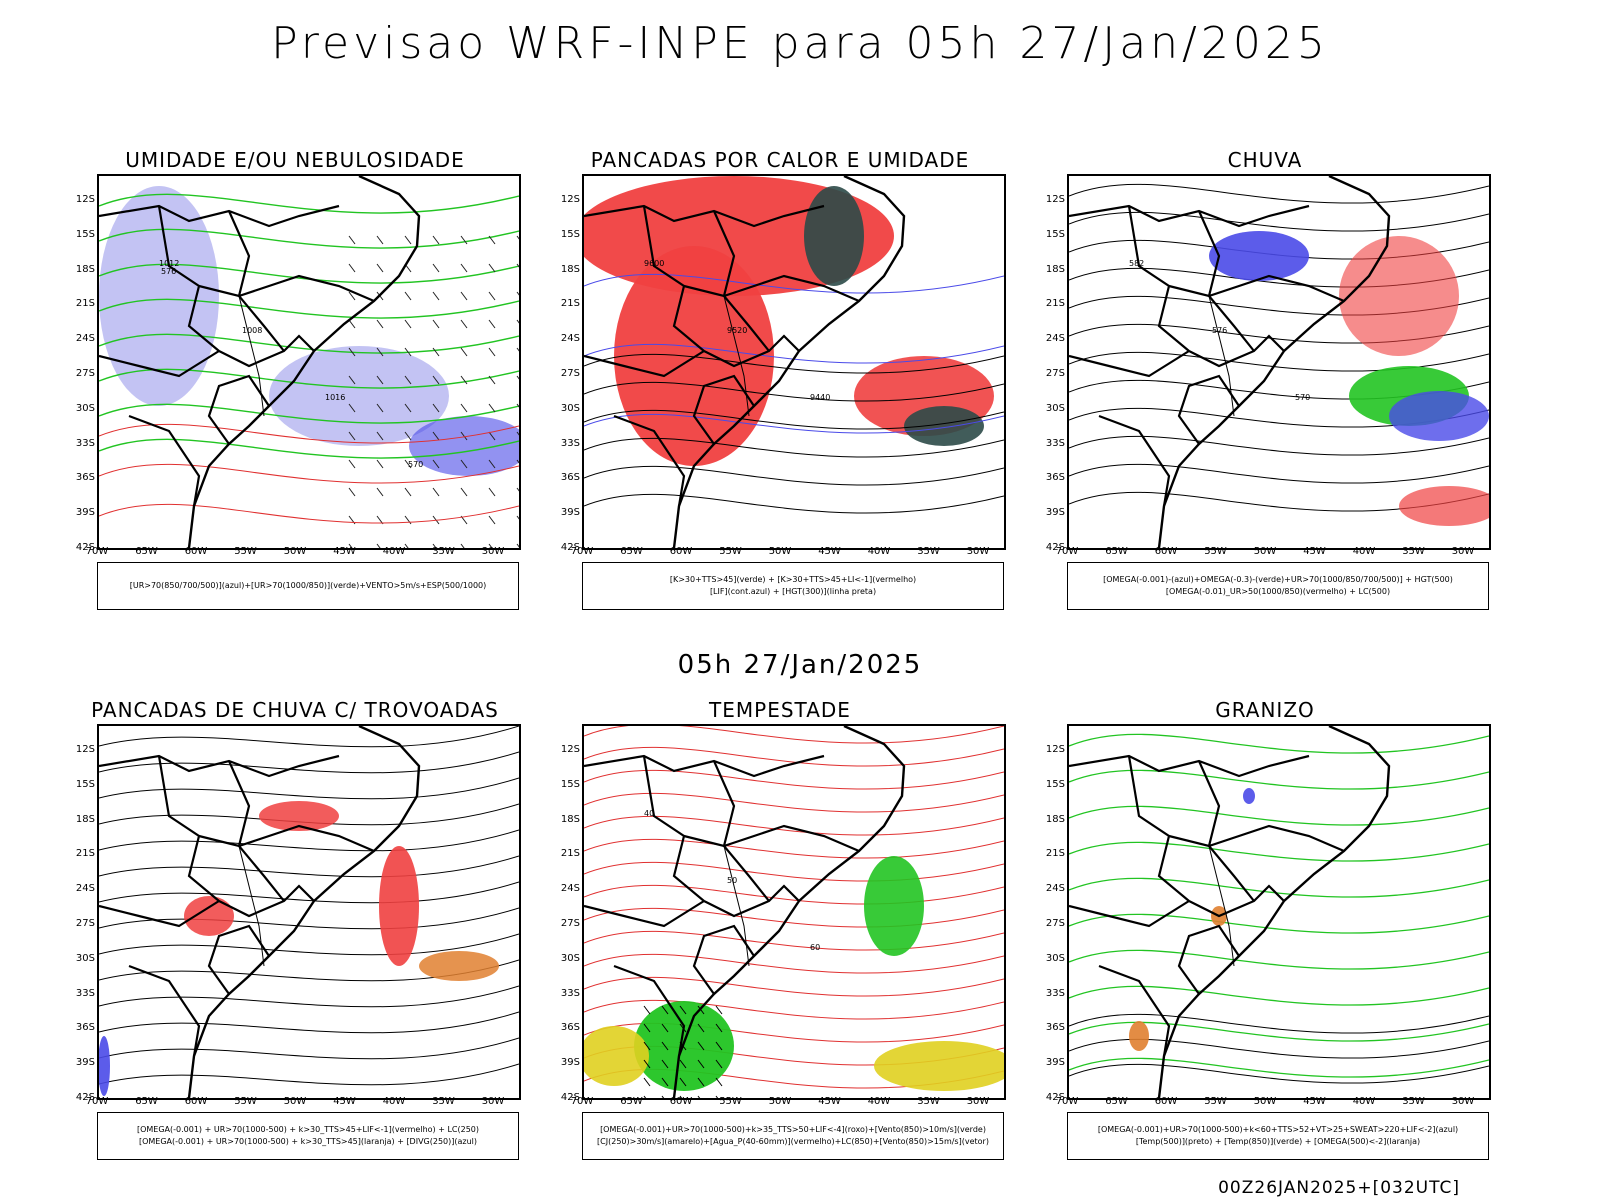  Describe the element at coordinates (415, 464) in the screenshot. I see `contour-label: 570` at that location.